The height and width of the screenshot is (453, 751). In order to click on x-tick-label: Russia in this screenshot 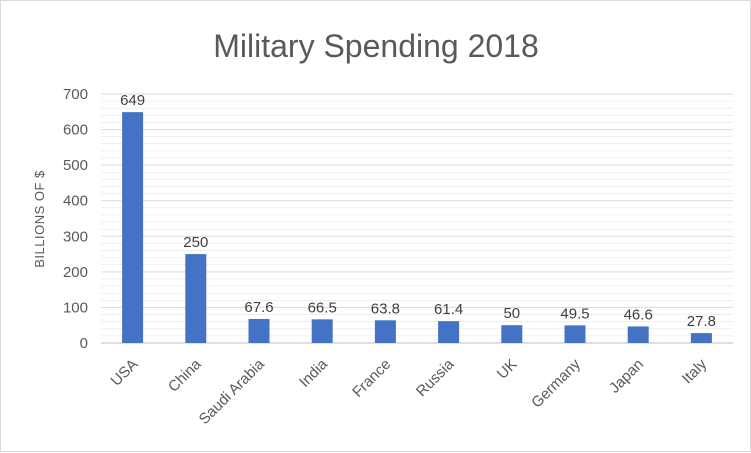, I will do `click(435, 377)`.